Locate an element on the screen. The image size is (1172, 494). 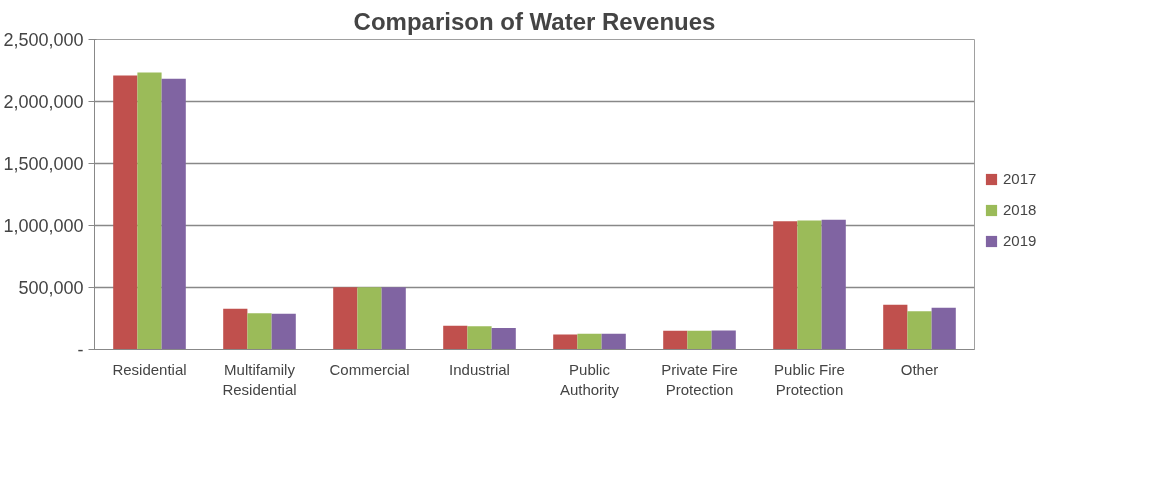
y-tick-label: 1,000,000 is located at coordinates (43, 226).